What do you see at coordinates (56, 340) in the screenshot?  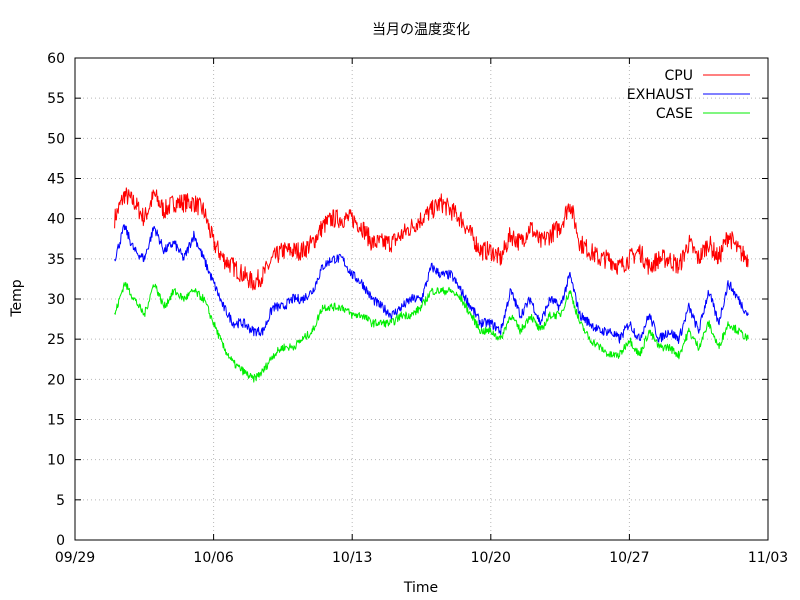 I see `y-tick-label: 25` at bounding box center [56, 340].